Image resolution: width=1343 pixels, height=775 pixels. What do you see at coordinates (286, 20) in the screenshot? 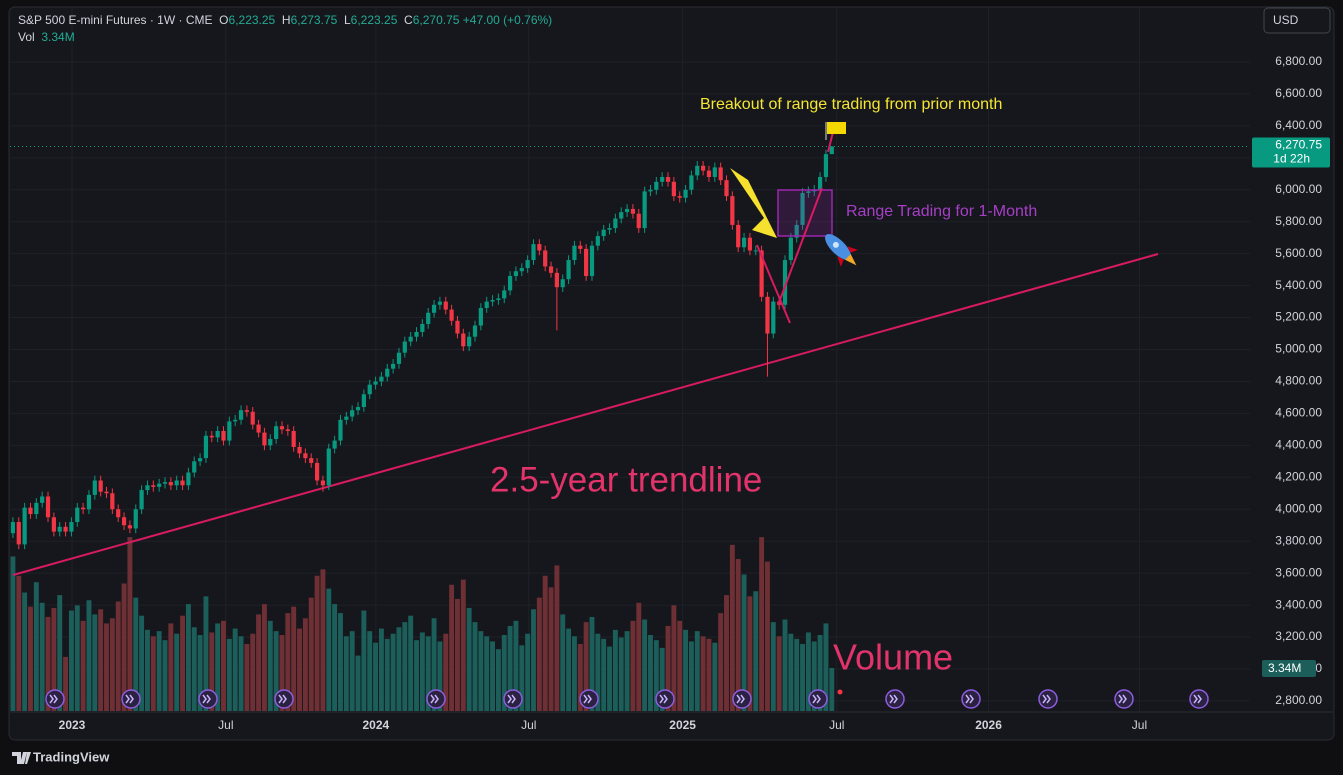
I see `high-label: H` at bounding box center [286, 20].